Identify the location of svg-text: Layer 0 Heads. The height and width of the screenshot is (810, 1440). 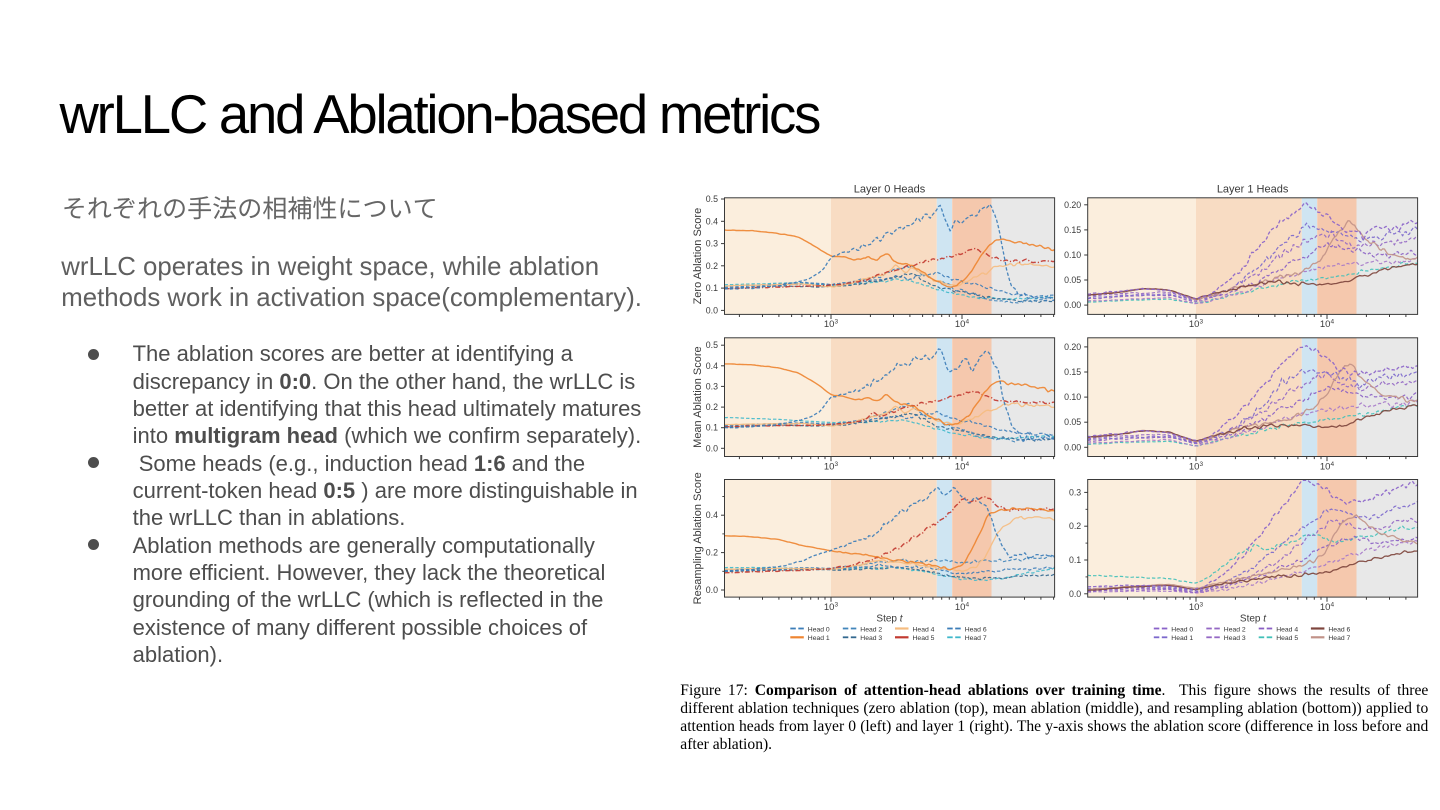
(890, 189).